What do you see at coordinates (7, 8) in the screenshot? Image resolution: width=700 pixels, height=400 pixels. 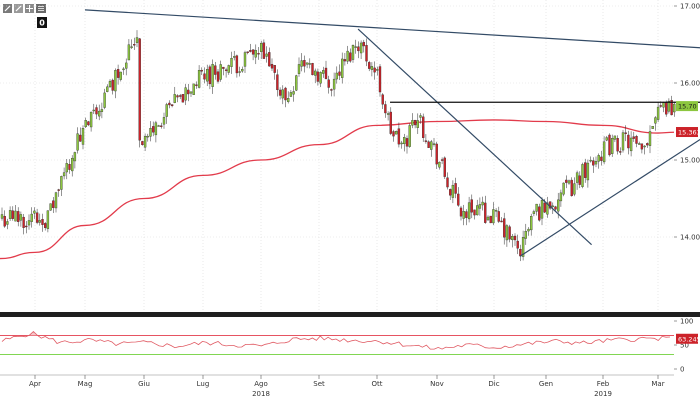 I see `zoom-icon` at bounding box center [7, 8].